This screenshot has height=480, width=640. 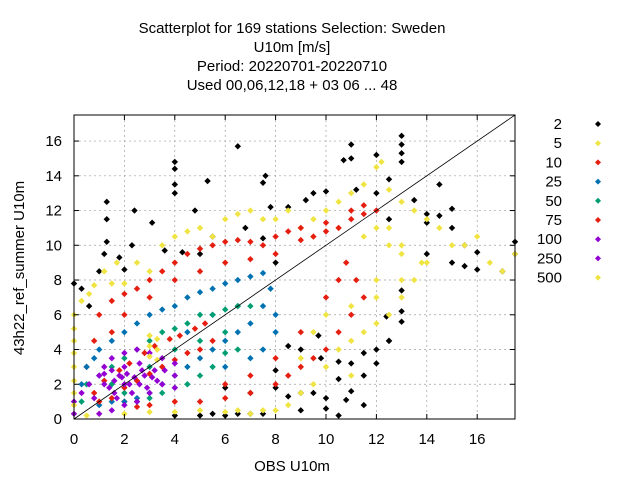 I want to click on y-tick-label: 12, so click(x=53, y=211).